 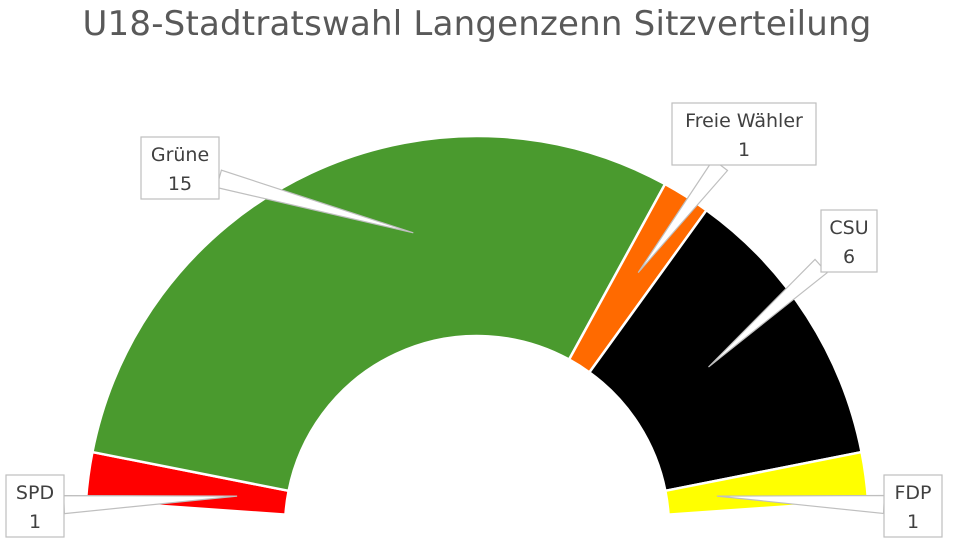 I want to click on data-label-value: 6, so click(x=849, y=257).